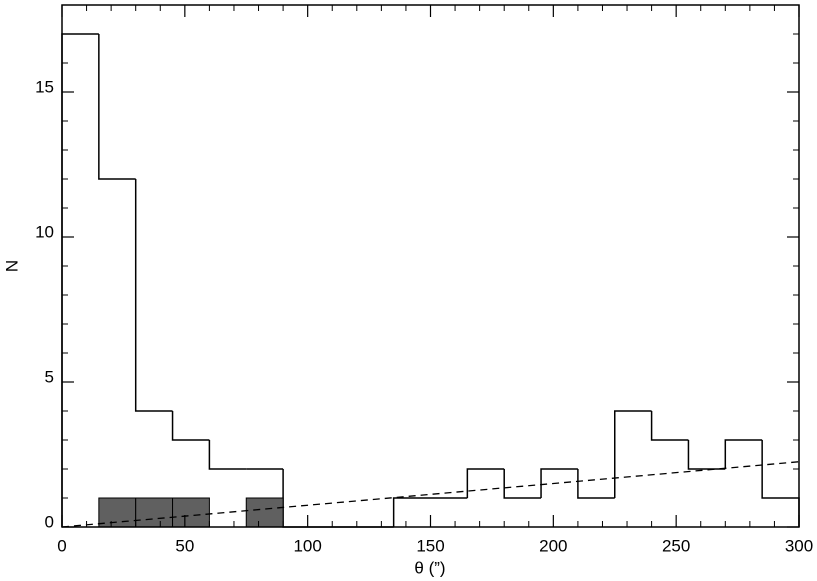 This screenshot has height=581, width=817. What do you see at coordinates (11, 266) in the screenshot?
I see `y-axis-label: N` at bounding box center [11, 266].